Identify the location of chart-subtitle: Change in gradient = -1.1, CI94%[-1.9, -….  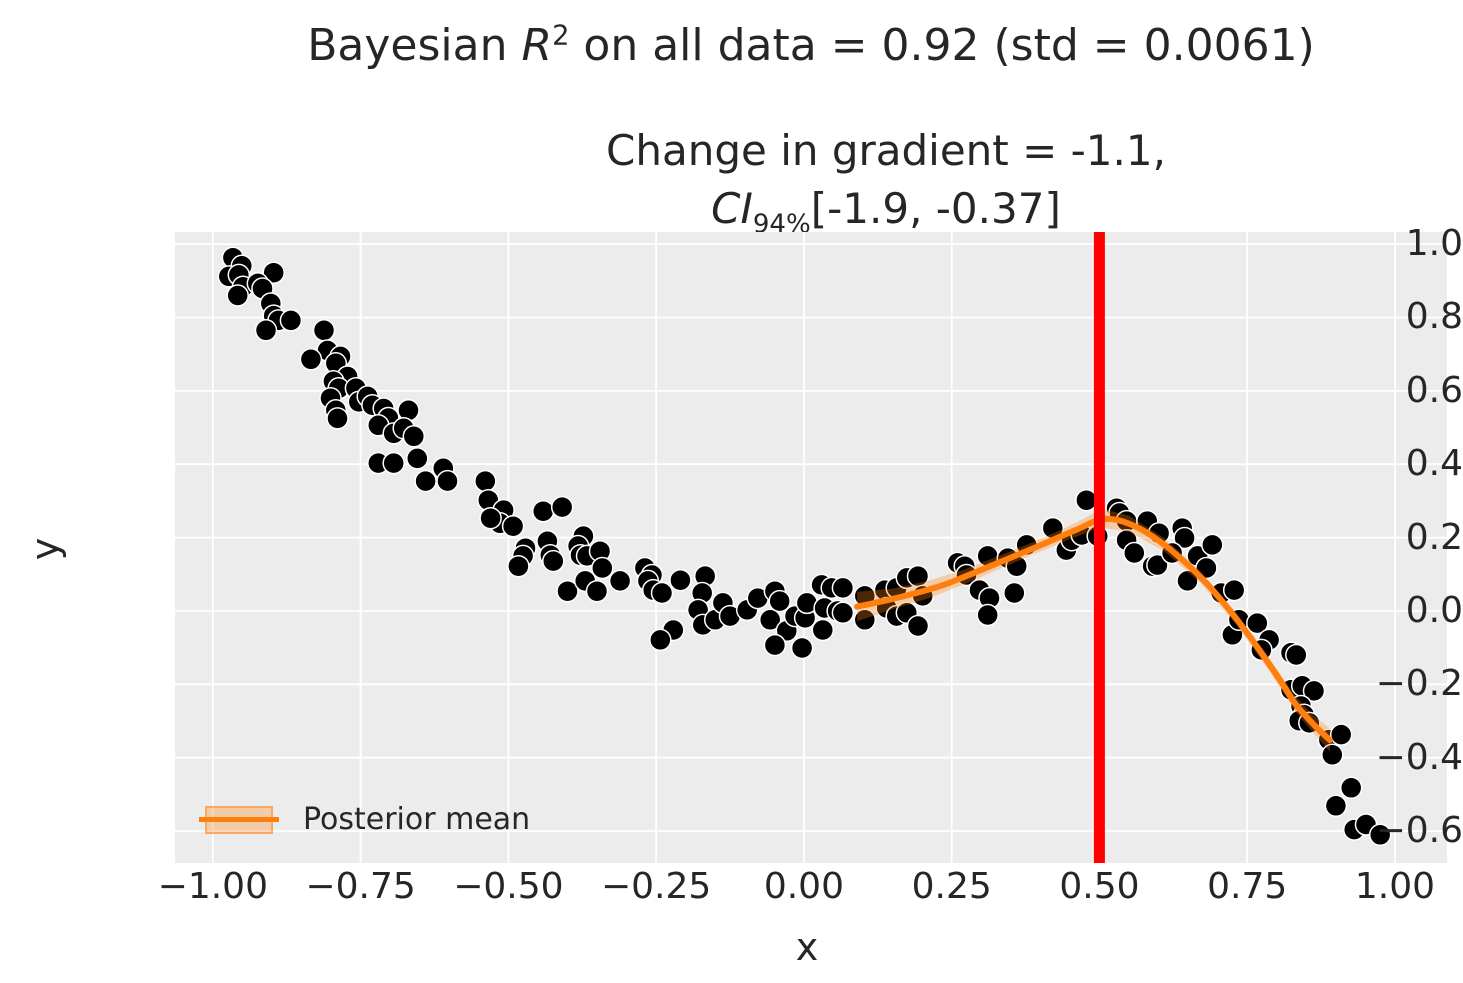
(886, 180).